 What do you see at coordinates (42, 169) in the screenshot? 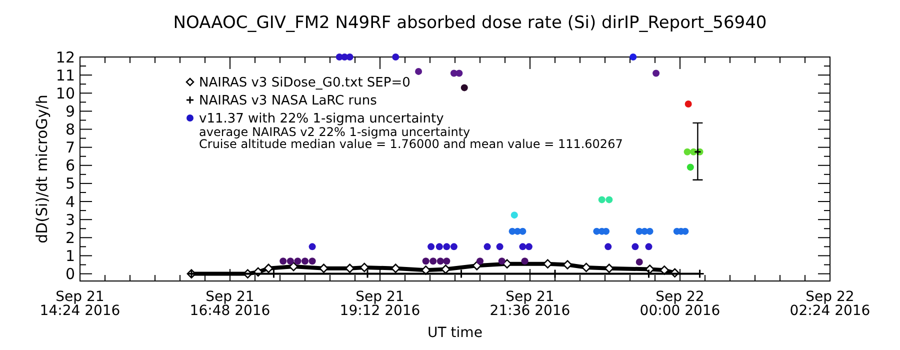
I see `y-axis-title: dD(Si)/dt microGy/h` at bounding box center [42, 169].